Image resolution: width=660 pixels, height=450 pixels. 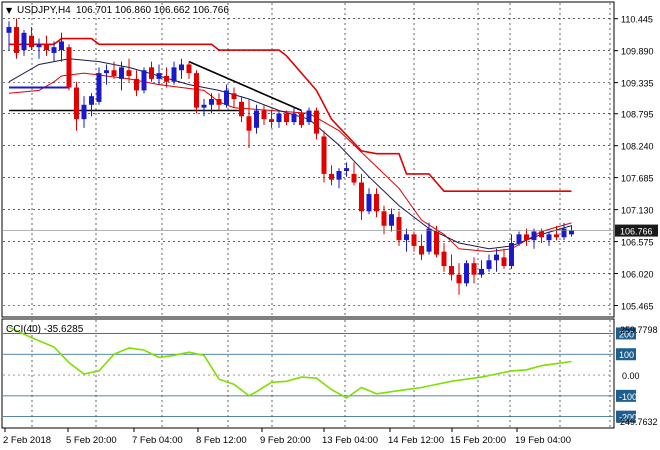 I want to click on price-axis-tick-label: 107.130, so click(x=637, y=211).